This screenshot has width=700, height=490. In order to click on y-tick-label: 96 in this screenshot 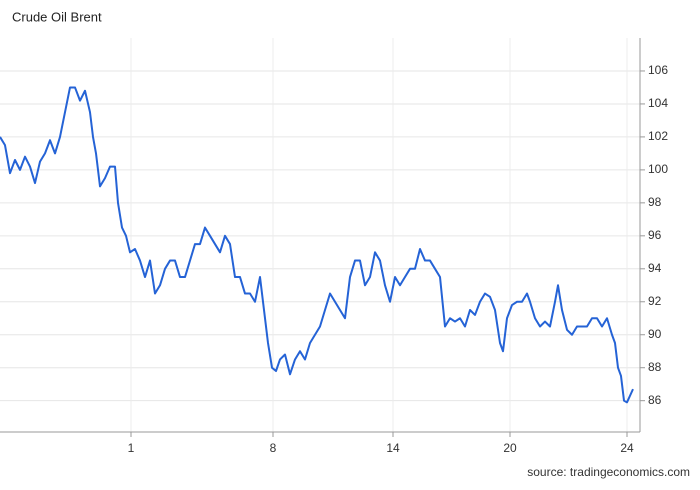, I will do `click(655, 235)`.